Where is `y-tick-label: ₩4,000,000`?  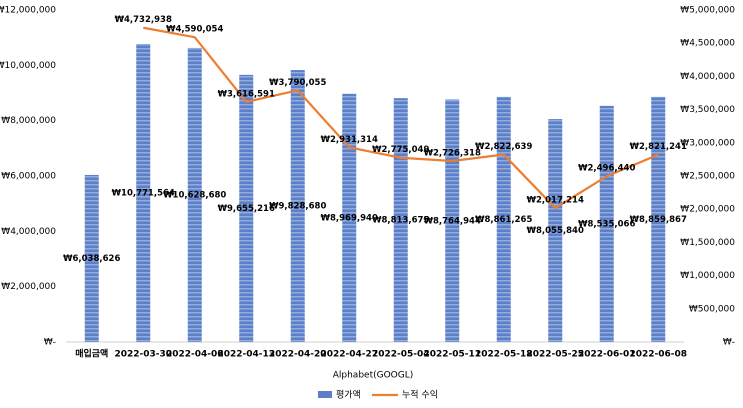
y-tick-label: ₩4,000,000 is located at coordinates (28, 232).